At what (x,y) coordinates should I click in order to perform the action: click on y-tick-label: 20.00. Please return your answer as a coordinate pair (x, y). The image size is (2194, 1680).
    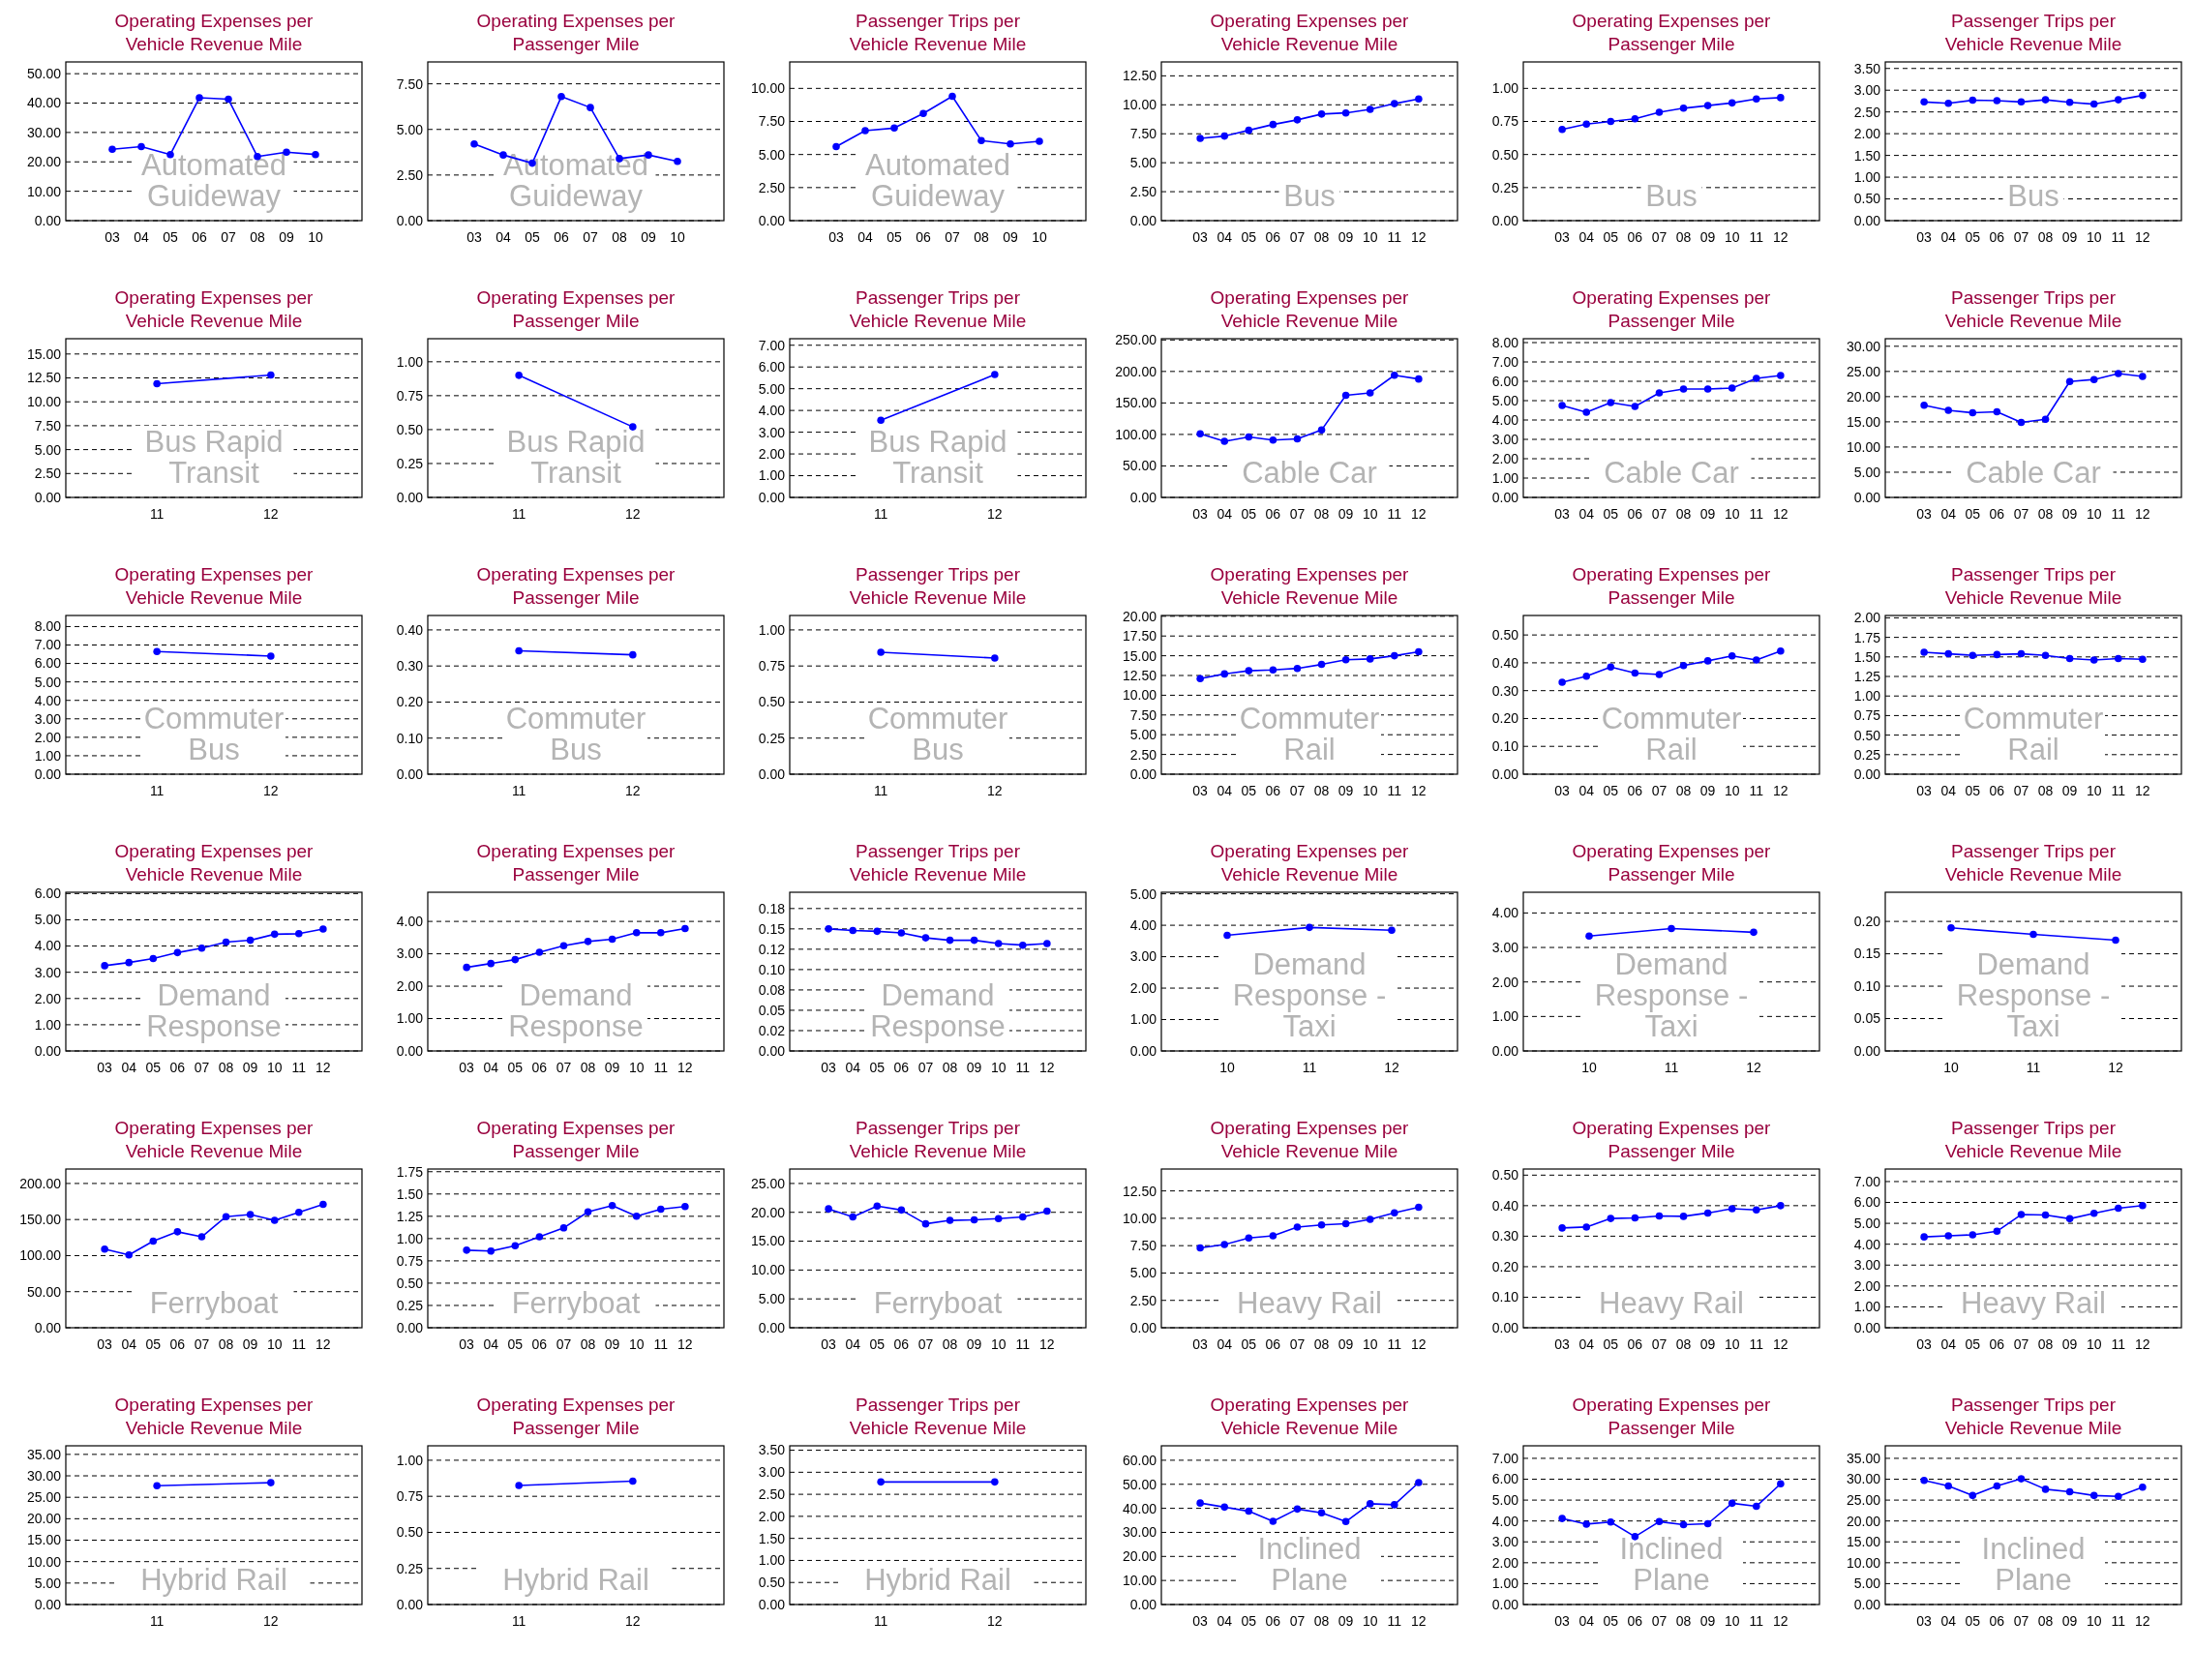
    Looking at the image, I should click on (1863, 397).